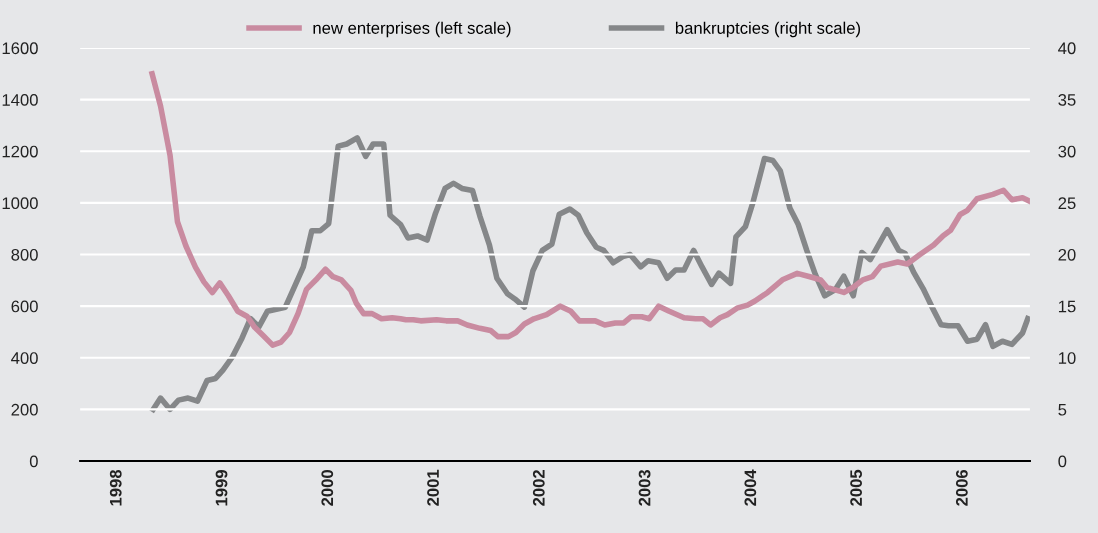 The image size is (1098, 533). I want to click on y2-tick-label: 25, so click(1067, 203).